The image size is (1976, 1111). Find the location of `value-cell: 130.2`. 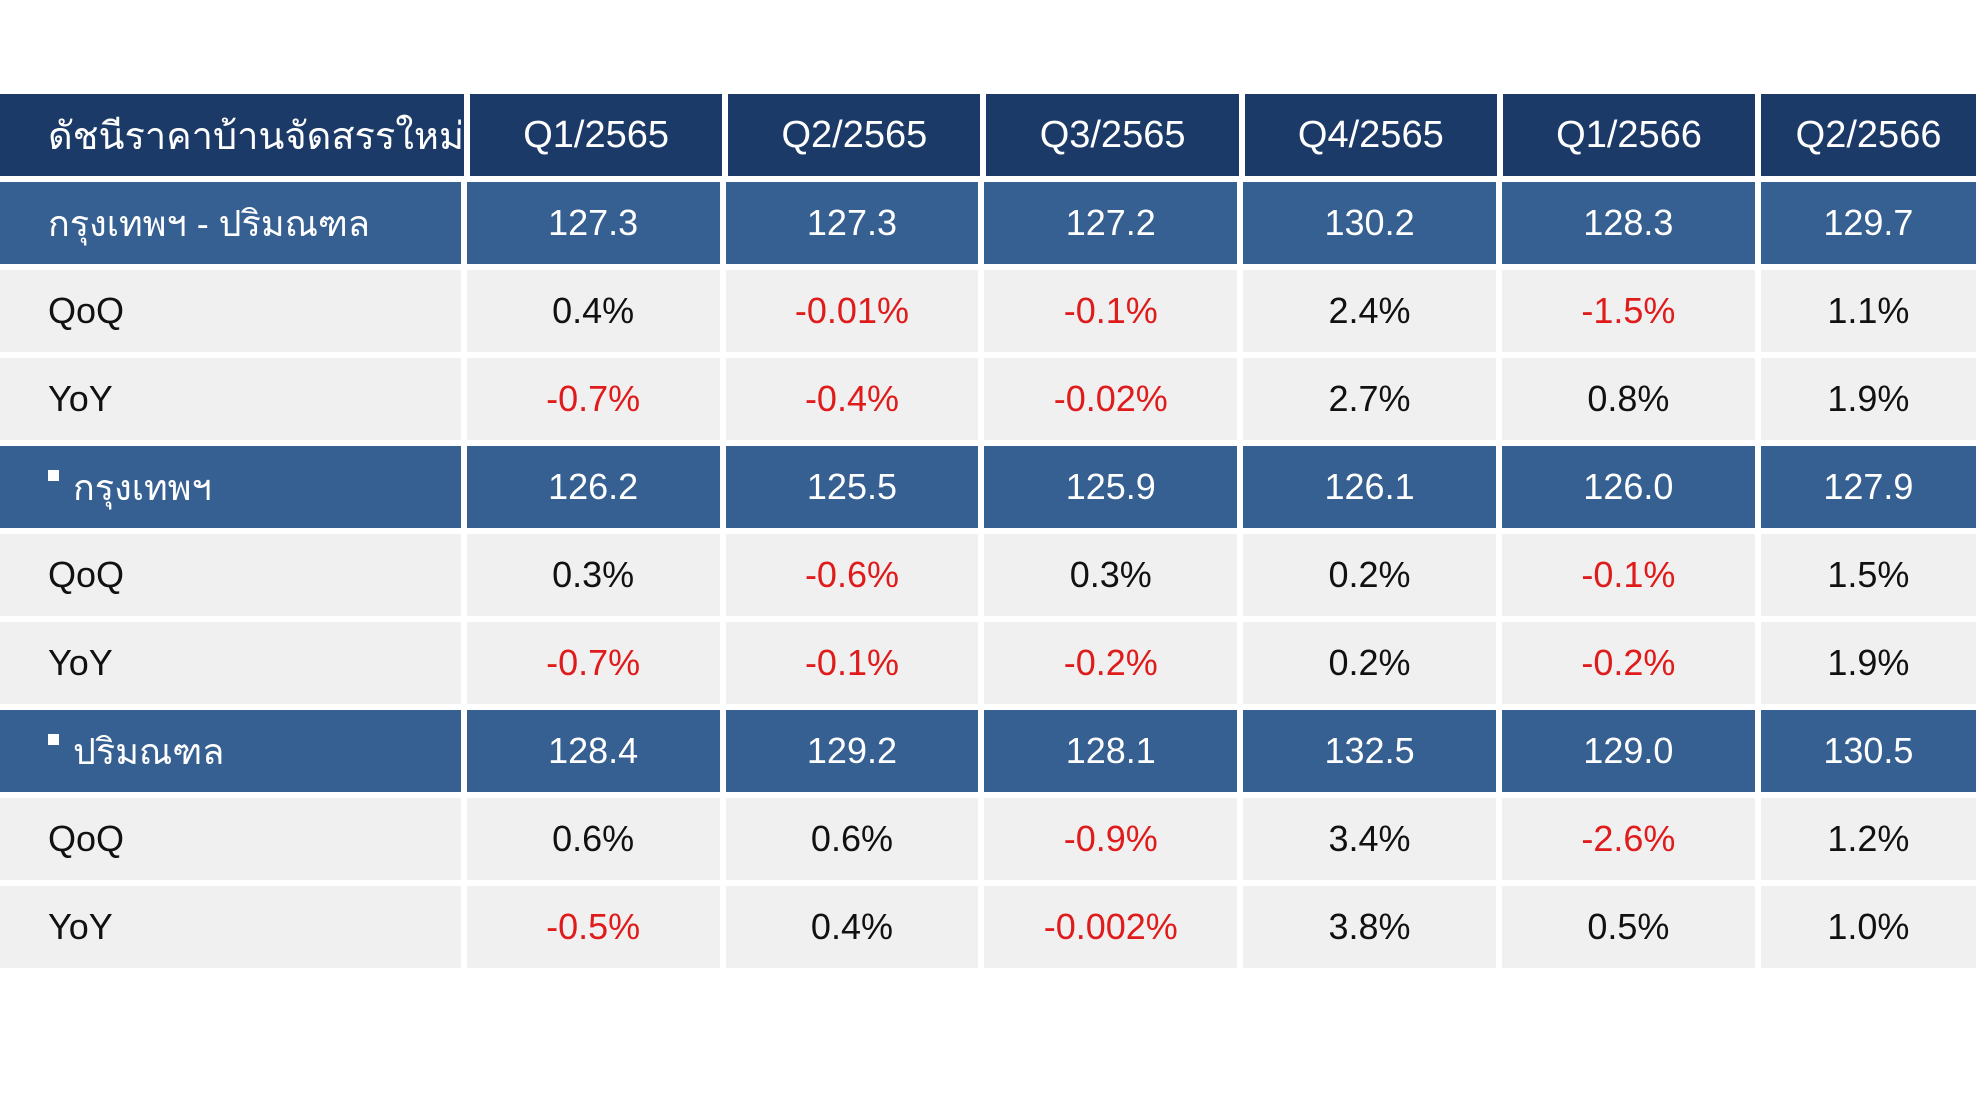

value-cell: 130.2 is located at coordinates (1369, 223).